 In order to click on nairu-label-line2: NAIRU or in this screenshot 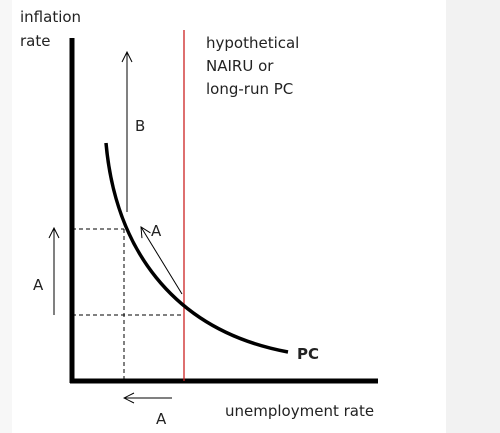, I will do `click(240, 66)`.